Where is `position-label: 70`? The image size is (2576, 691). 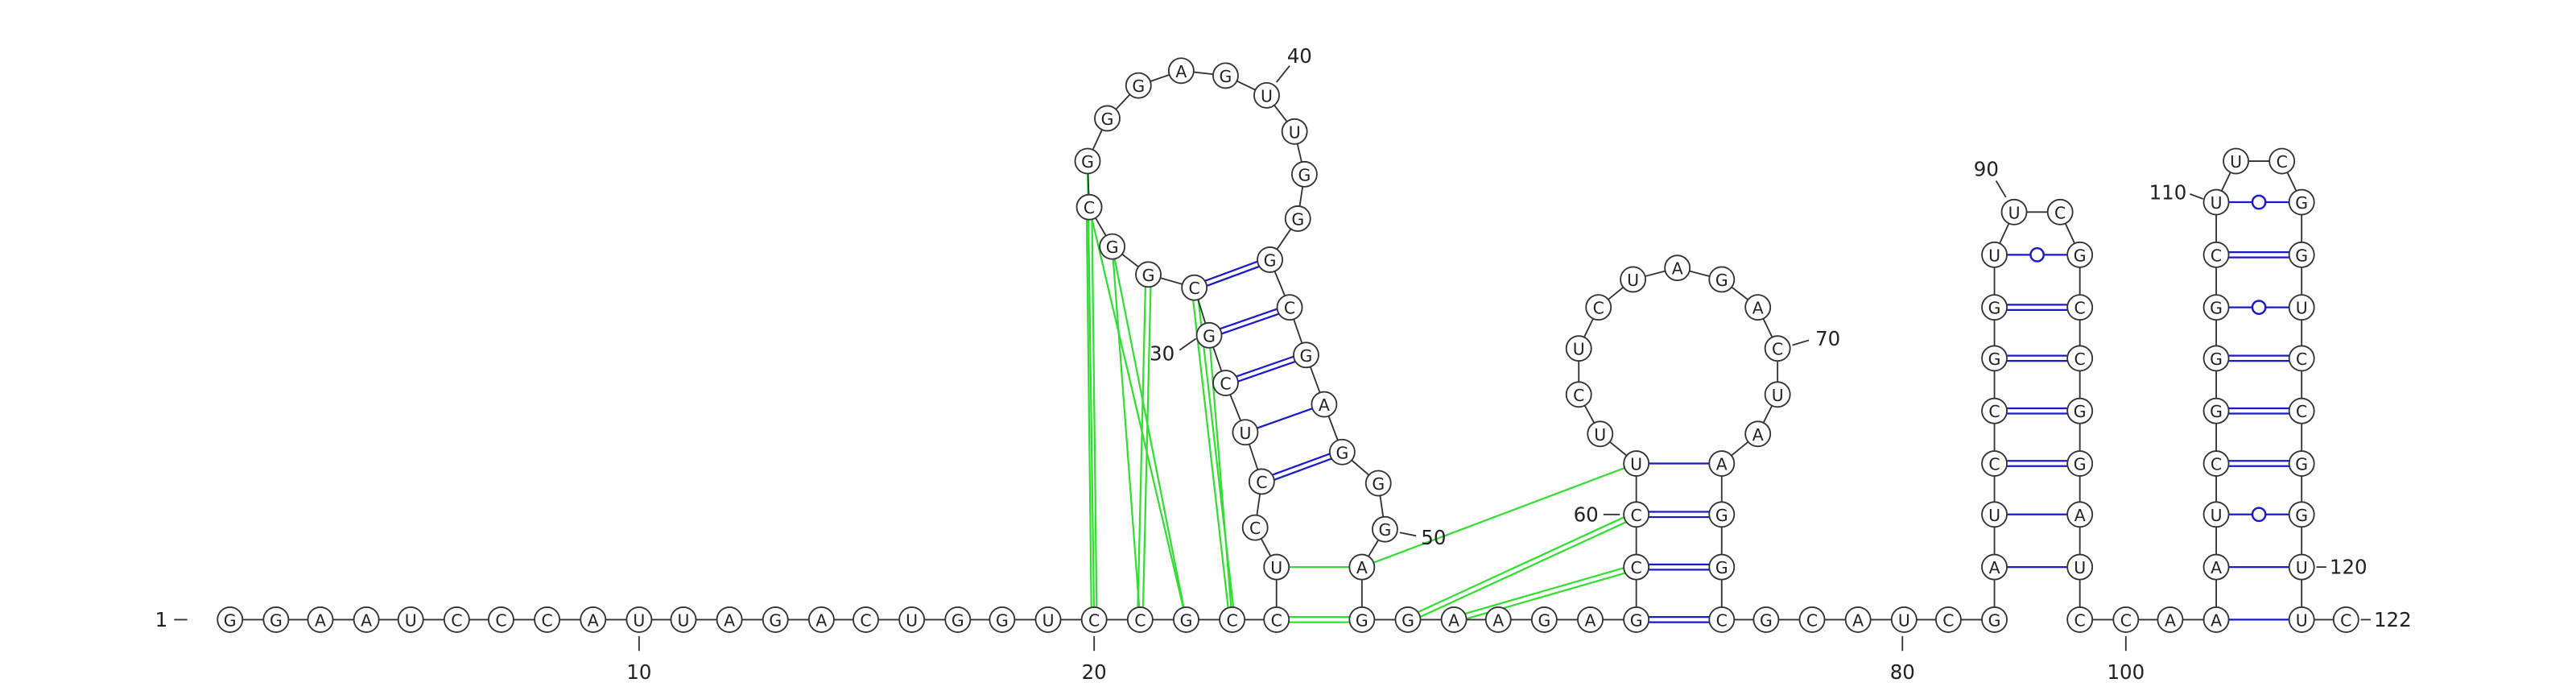 position-label: 70 is located at coordinates (1827, 338).